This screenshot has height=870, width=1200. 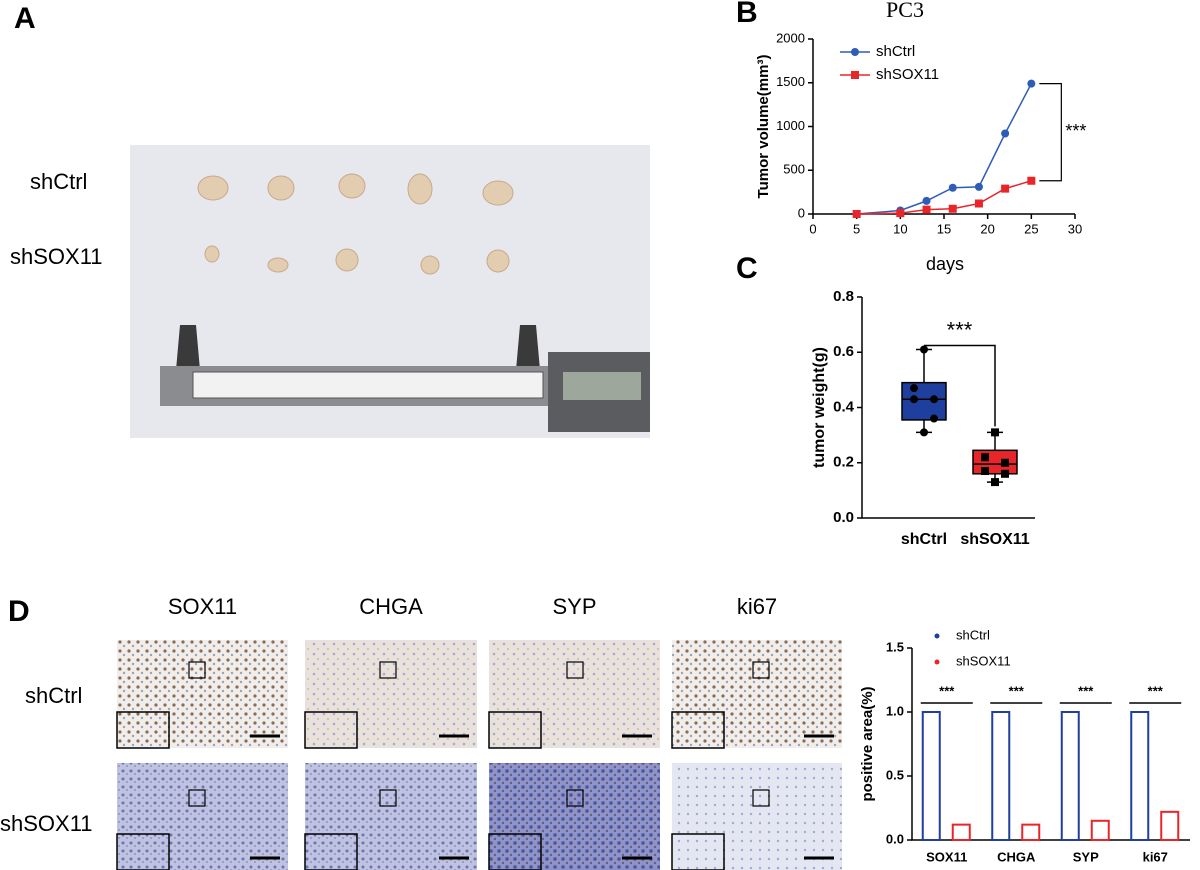 What do you see at coordinates (924, 539) in the screenshot?
I see `x-tick-label: shCtrl` at bounding box center [924, 539].